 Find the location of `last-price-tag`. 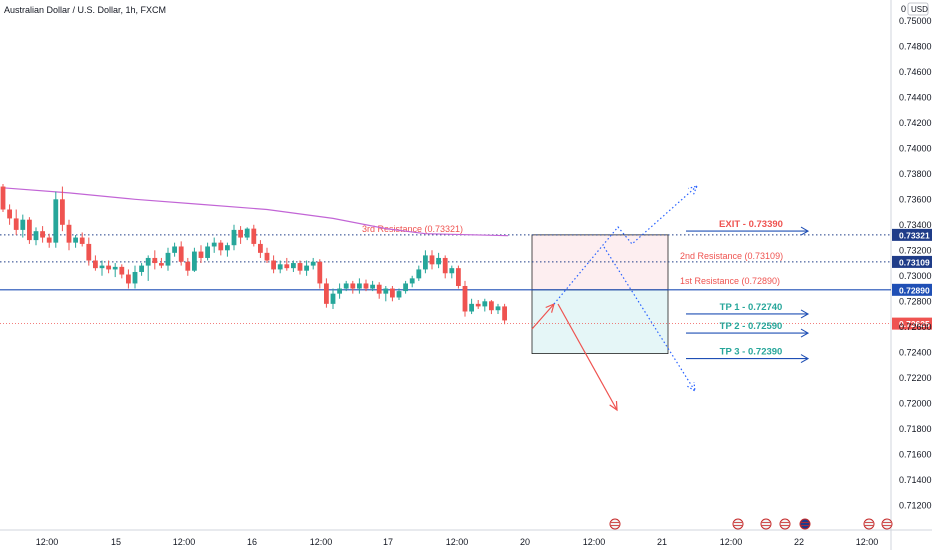

last-price-tag is located at coordinates (912, 323).